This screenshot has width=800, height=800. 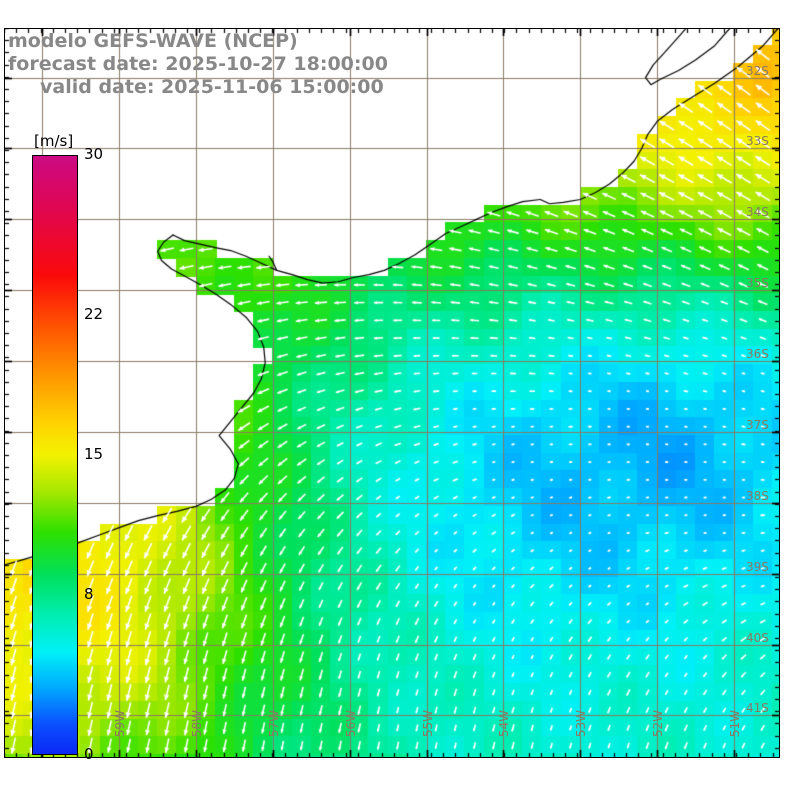 What do you see at coordinates (54, 141) in the screenshot?
I see `colorbar-unit-label: [m/s]` at bounding box center [54, 141].